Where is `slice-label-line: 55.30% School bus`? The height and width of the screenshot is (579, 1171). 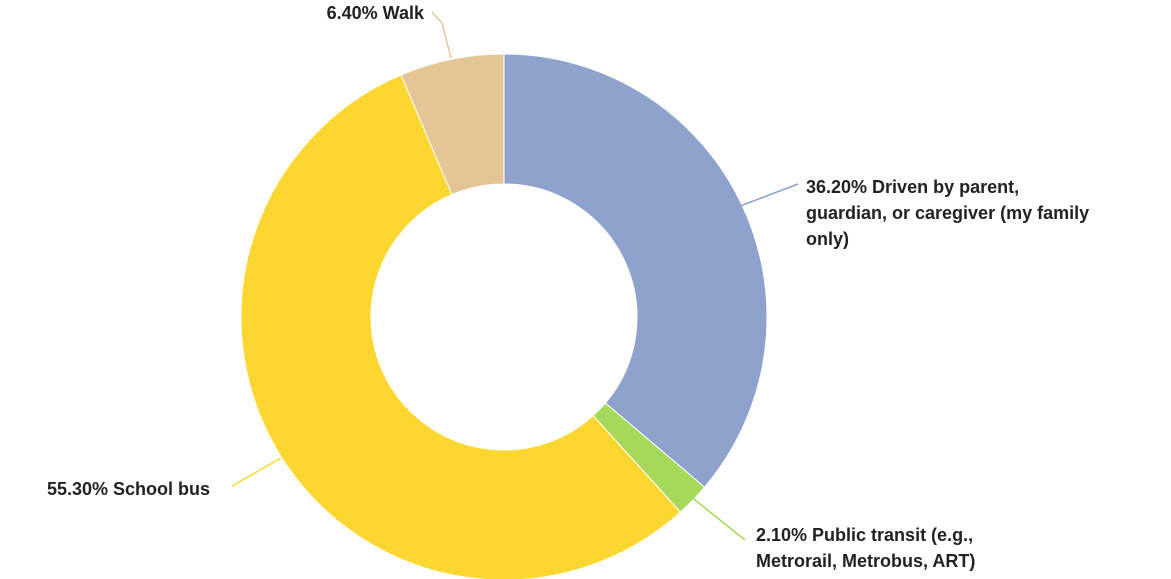 slice-label-line: 55.30% School bus is located at coordinates (128, 489).